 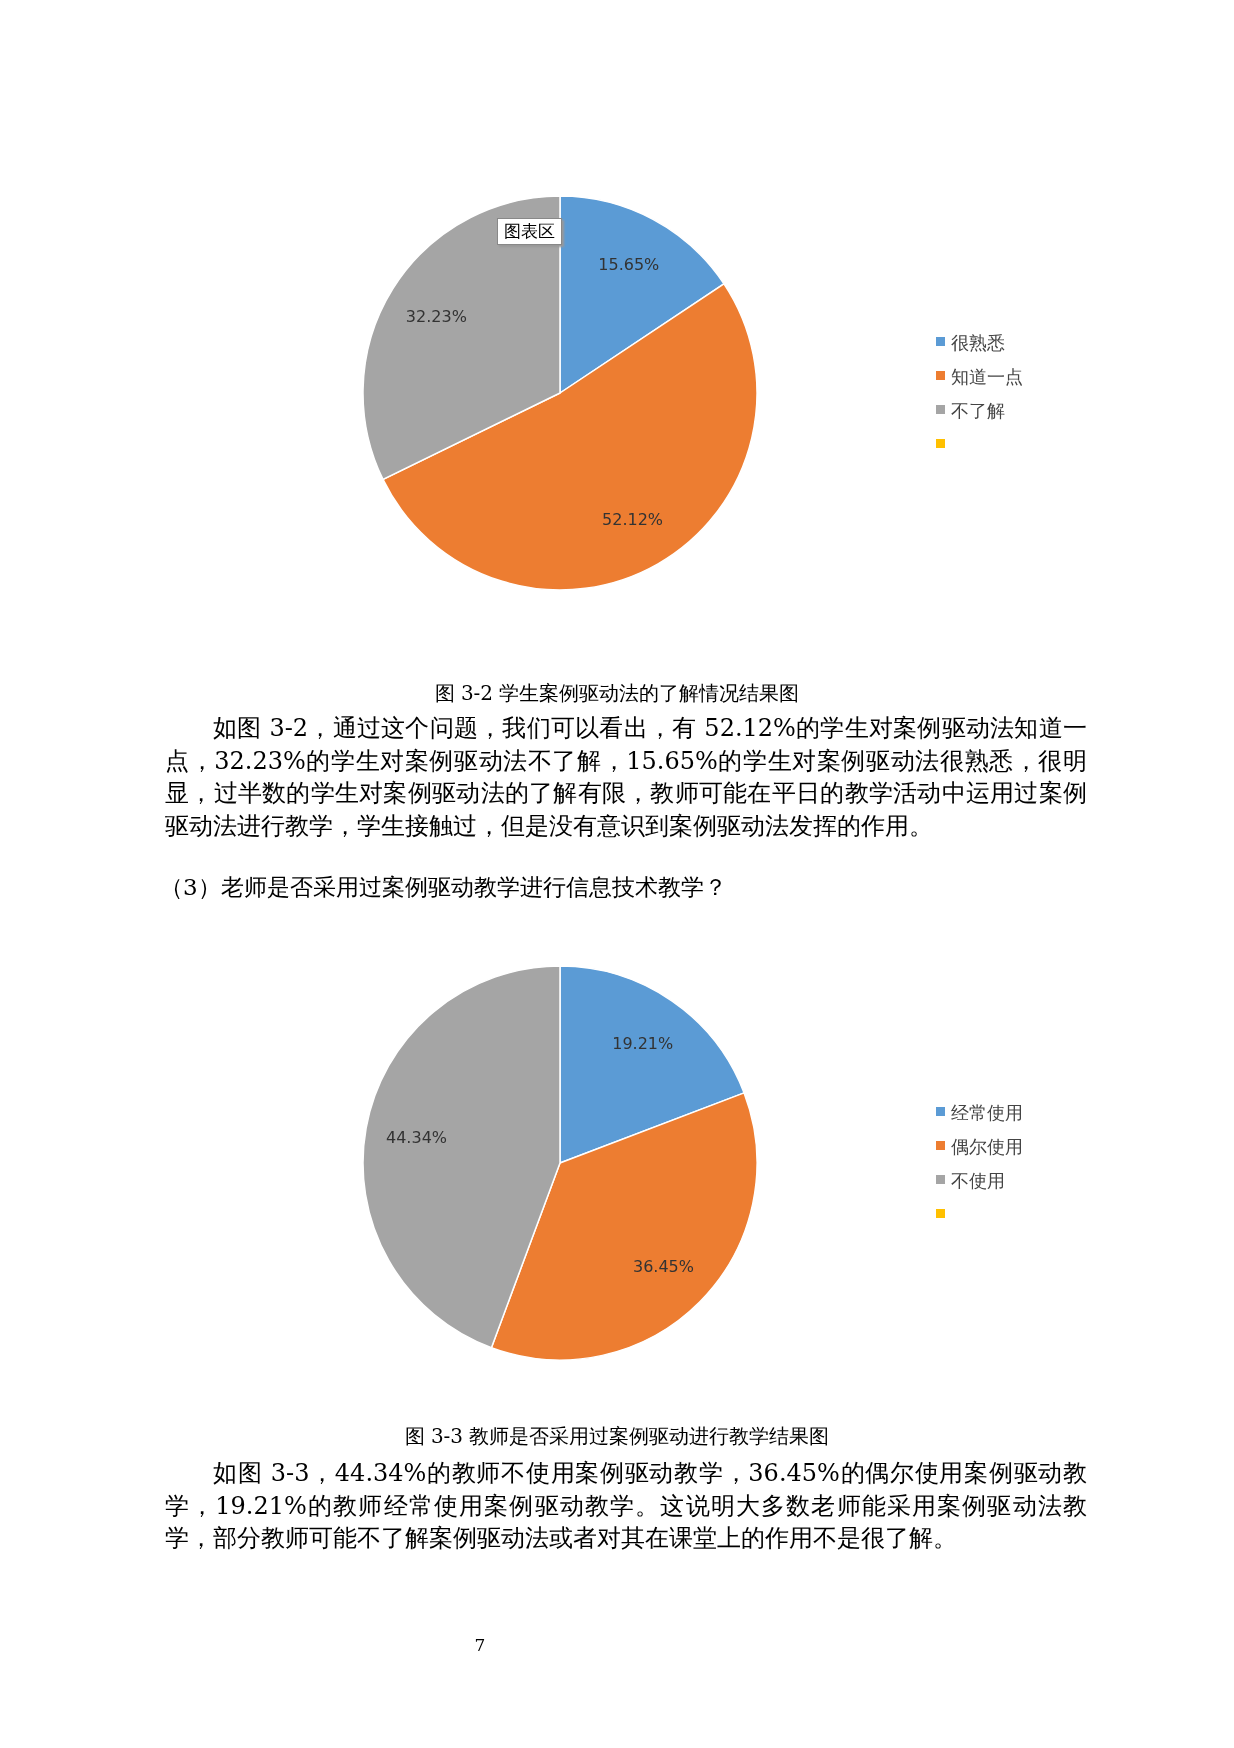 I want to click on legend-label: 经常使用, so click(x=987, y=1112).